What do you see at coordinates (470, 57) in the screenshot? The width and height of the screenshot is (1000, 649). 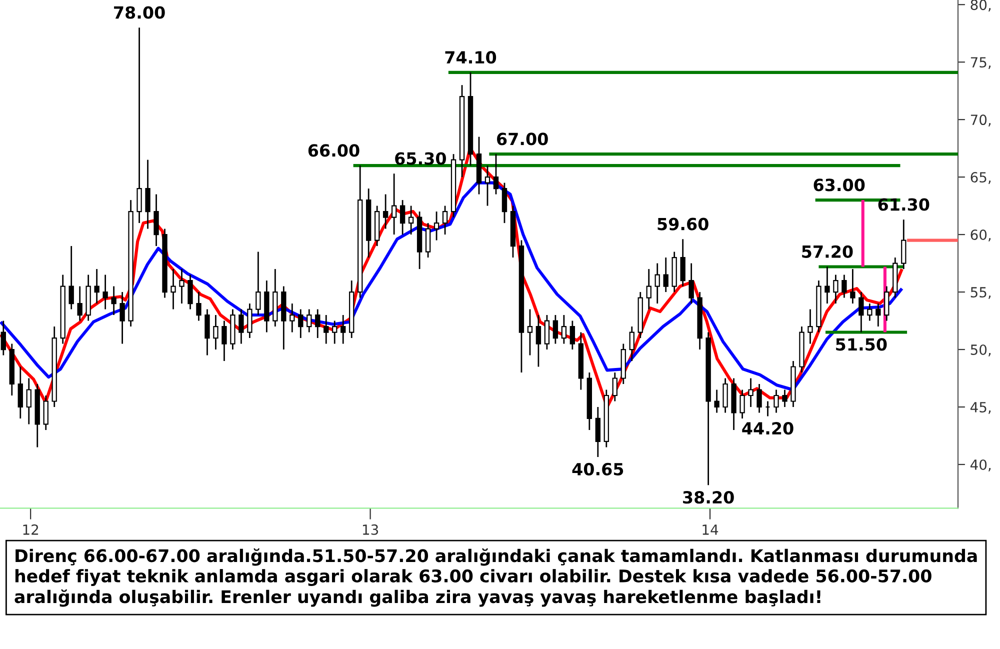 I see `annotation: 74.10` at bounding box center [470, 57].